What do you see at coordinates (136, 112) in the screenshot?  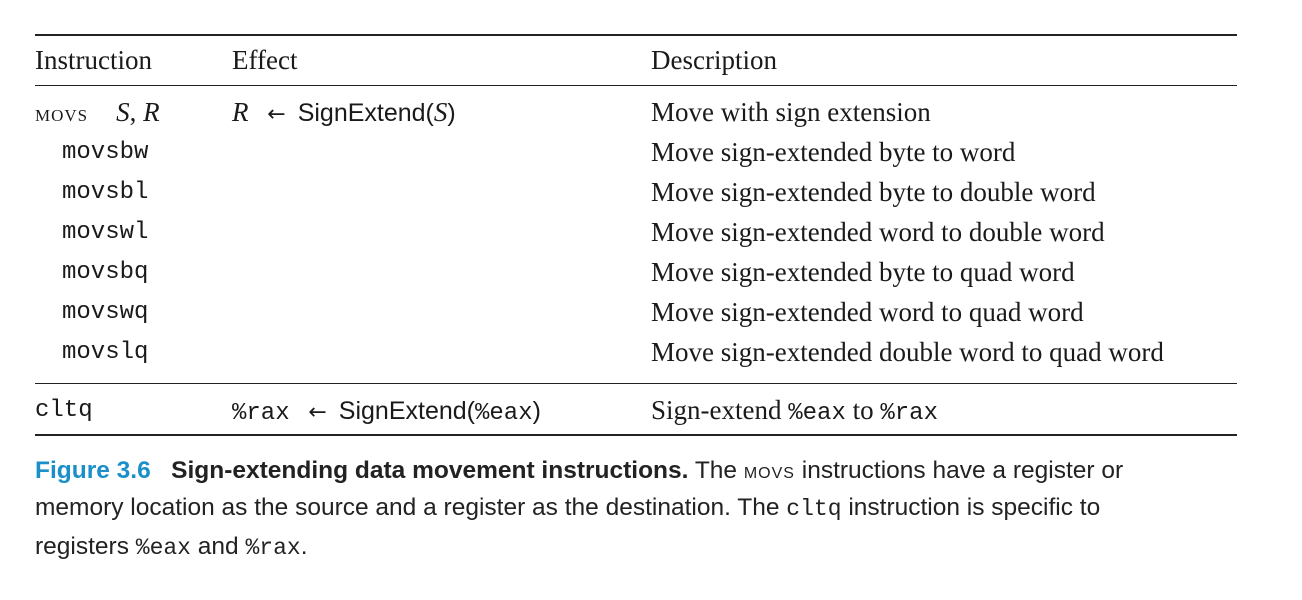 I see `movs-sep: ,` at bounding box center [136, 112].